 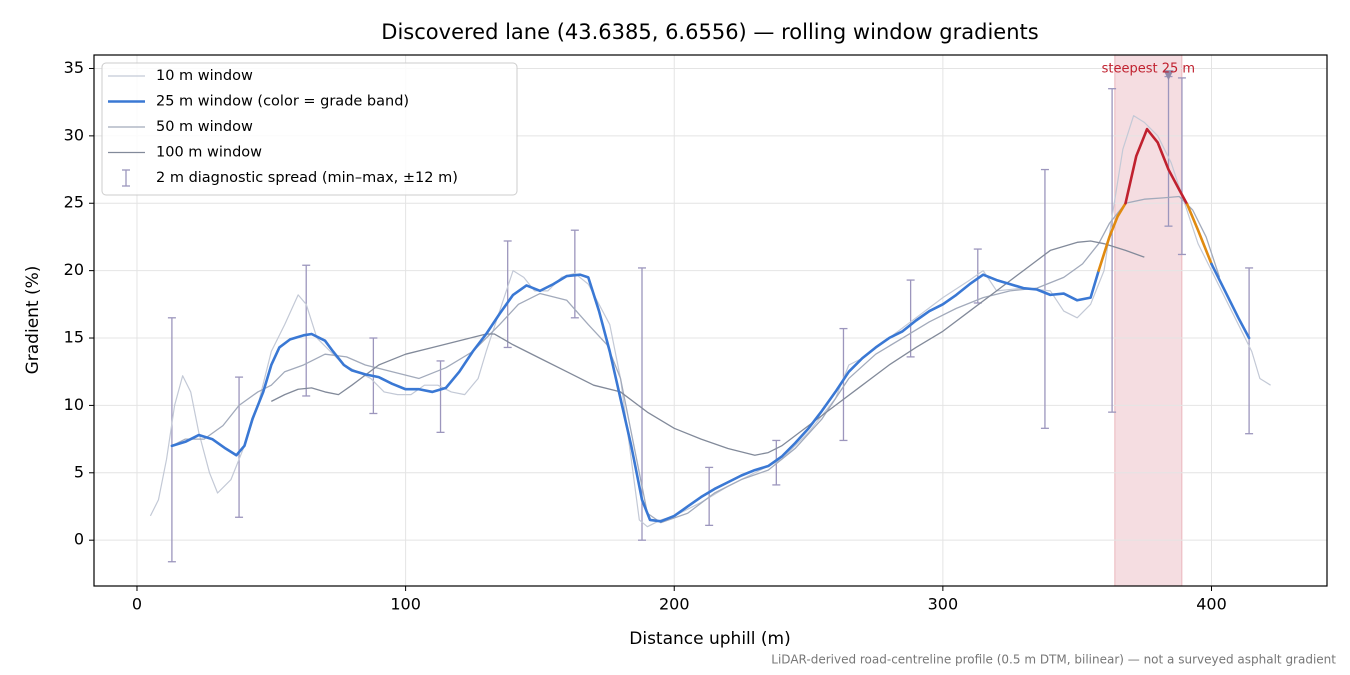 I want to click on y-tick-label: 25, so click(x=74, y=202).